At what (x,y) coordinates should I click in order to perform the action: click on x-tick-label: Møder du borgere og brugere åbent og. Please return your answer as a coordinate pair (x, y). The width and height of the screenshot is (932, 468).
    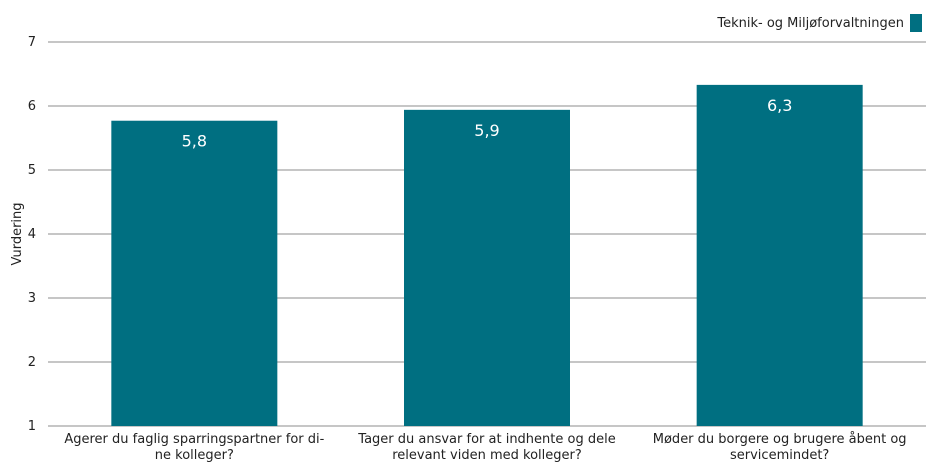
    Looking at the image, I should click on (780, 439).